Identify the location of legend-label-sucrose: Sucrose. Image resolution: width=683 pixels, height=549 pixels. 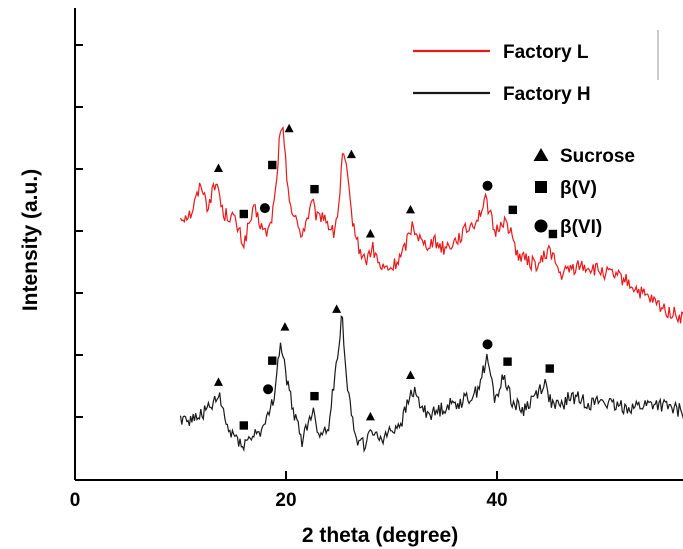
(597, 156).